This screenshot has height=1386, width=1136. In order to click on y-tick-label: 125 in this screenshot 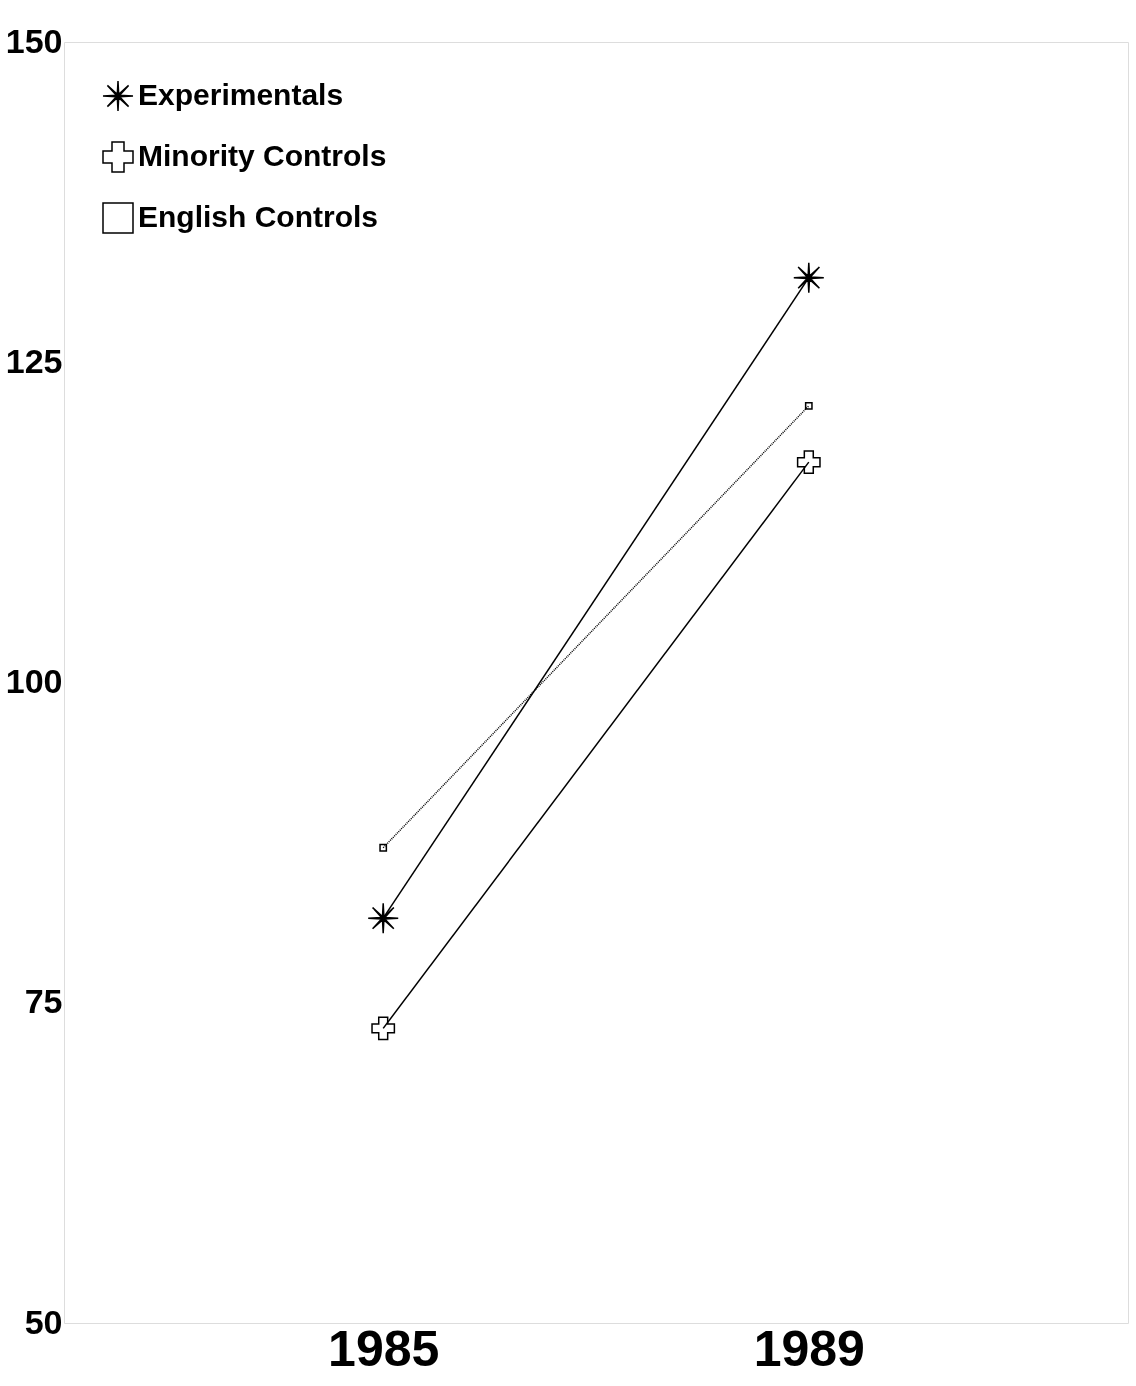, I will do `click(34, 360)`.